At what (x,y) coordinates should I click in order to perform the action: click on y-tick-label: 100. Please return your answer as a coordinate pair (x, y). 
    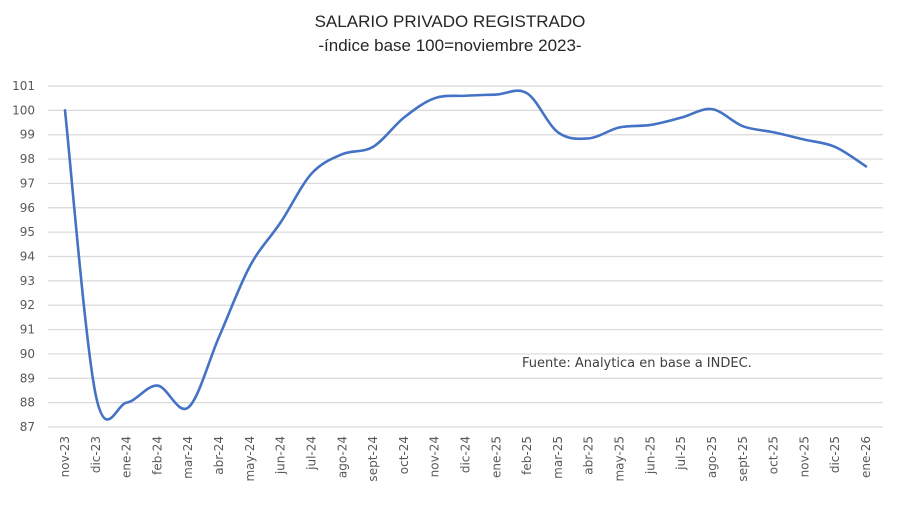
    Looking at the image, I should click on (23, 110).